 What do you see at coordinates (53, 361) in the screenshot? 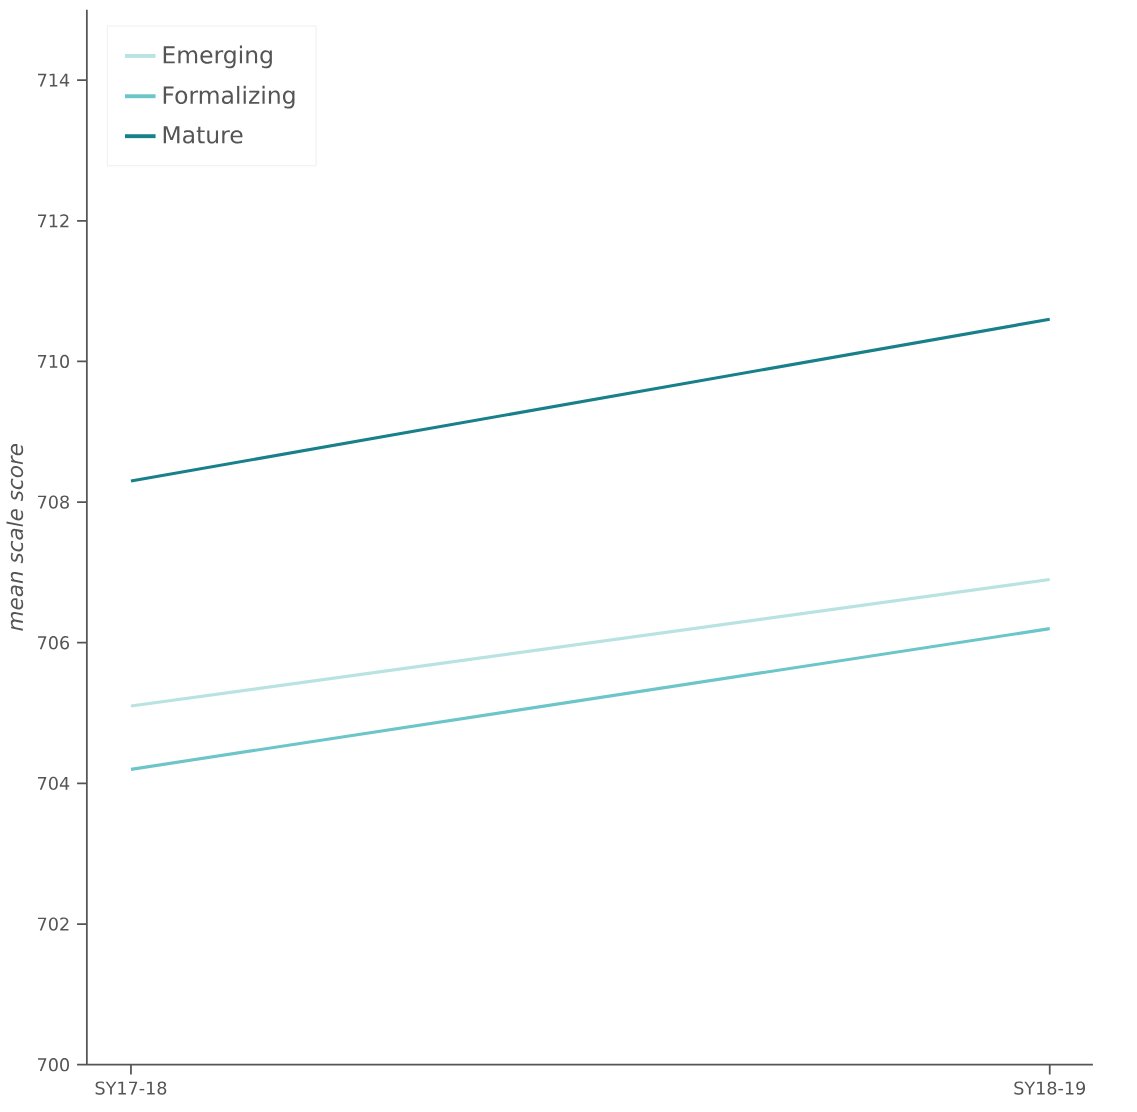
I see `y-tick-label: 710` at bounding box center [53, 361].